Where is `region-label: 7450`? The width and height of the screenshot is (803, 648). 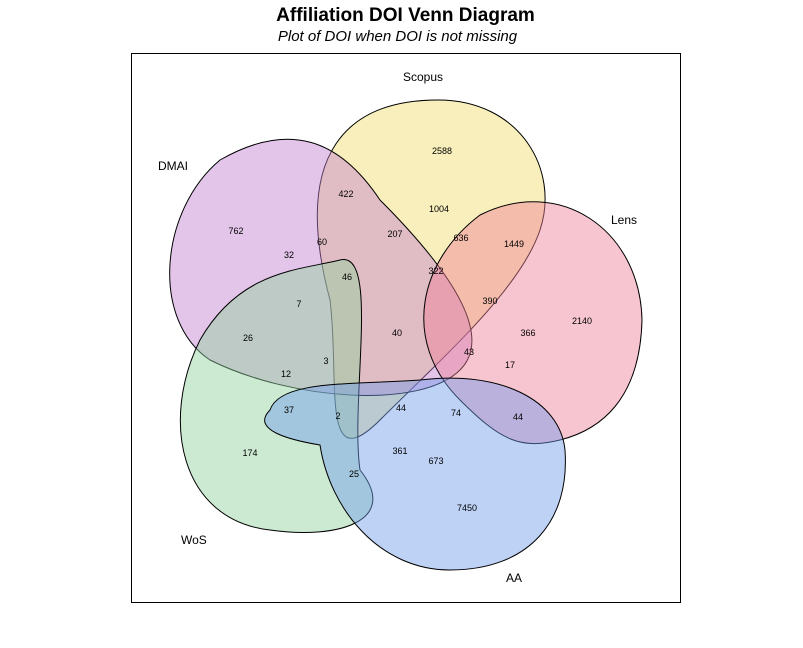
region-label: 7450 is located at coordinates (467, 508).